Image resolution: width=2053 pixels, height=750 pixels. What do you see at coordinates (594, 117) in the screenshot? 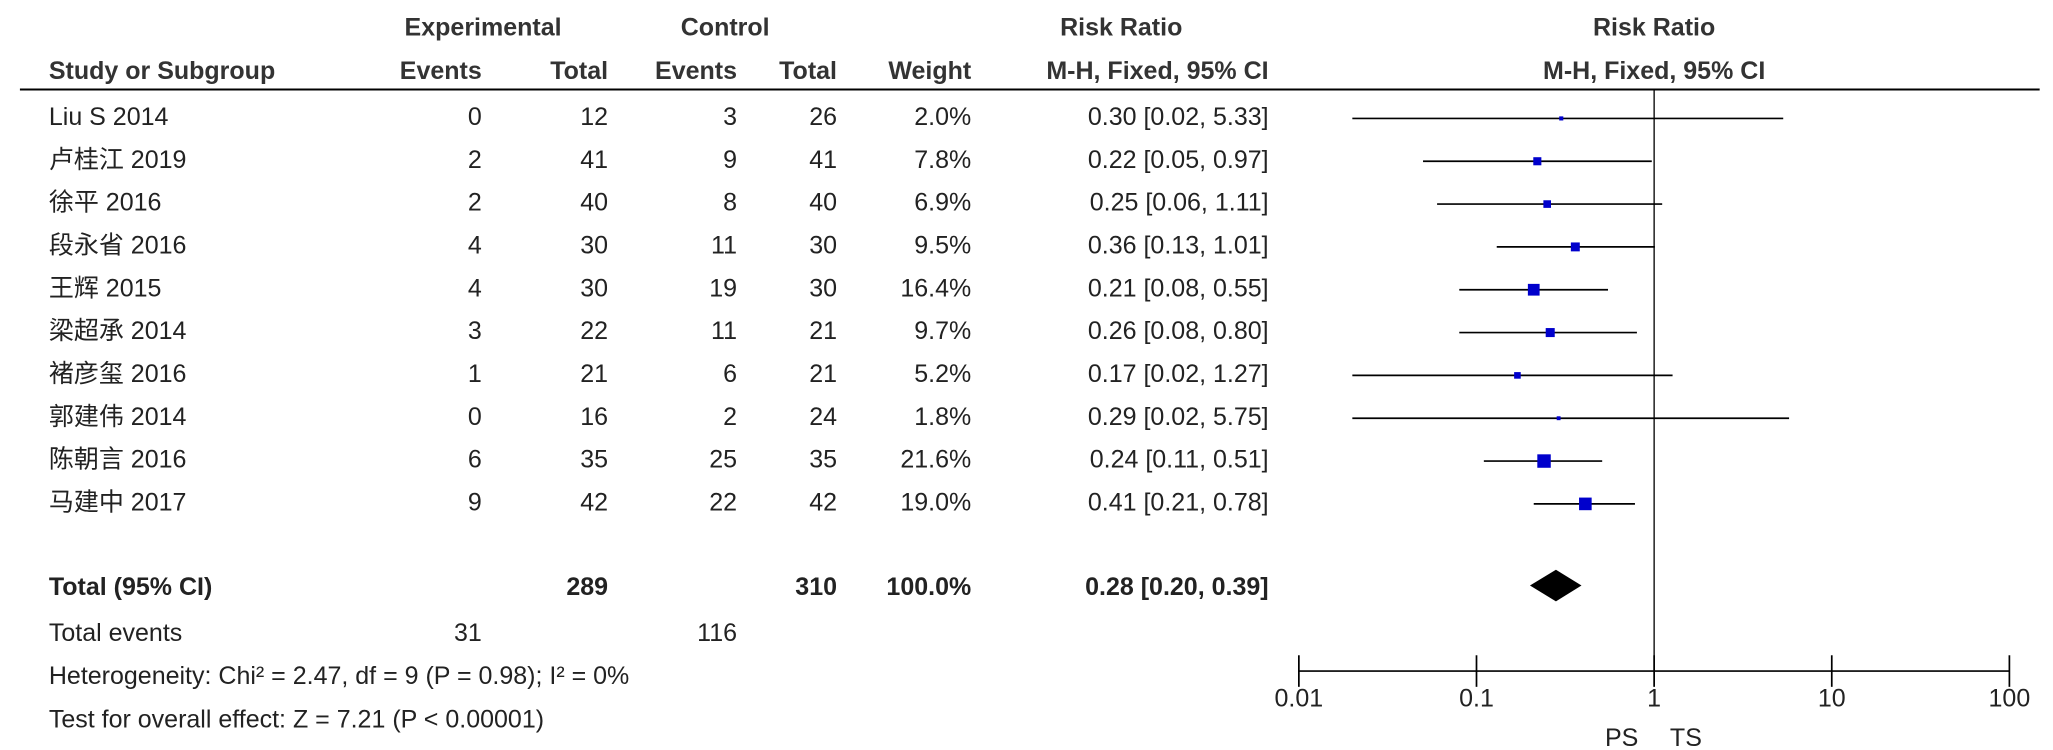
I see `cell: 12` at bounding box center [594, 117].